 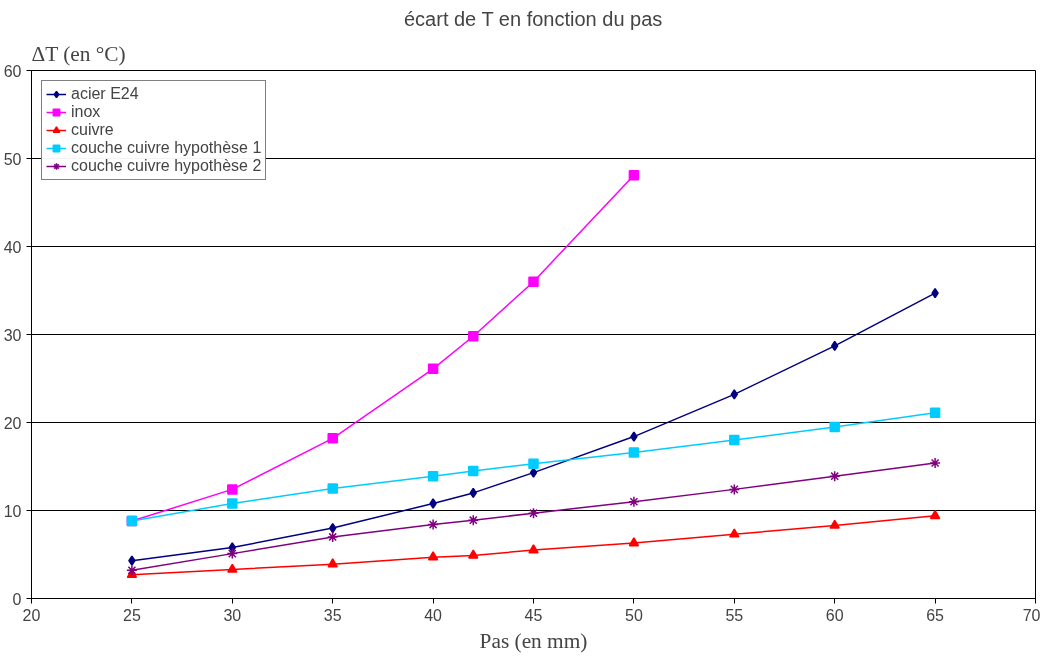 I want to click on y-tick-label: 30, so click(x=12, y=335).